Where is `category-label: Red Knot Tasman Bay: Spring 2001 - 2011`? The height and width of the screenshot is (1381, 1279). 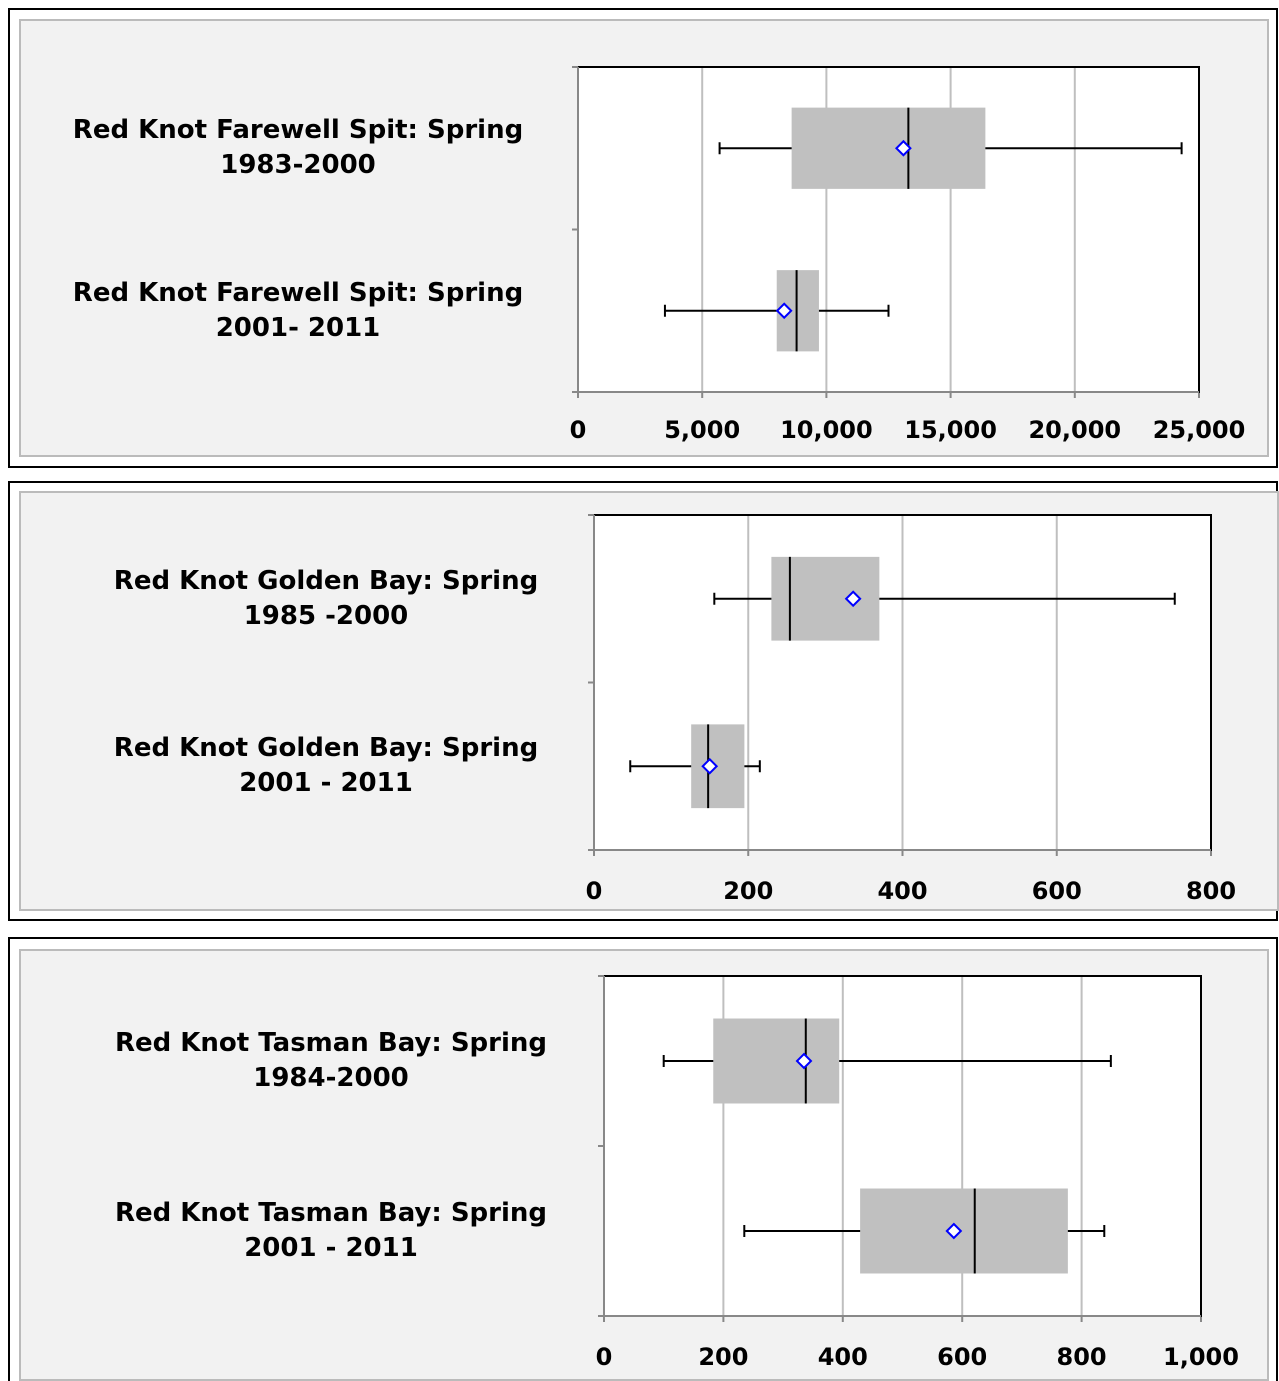 category-label: Red Knot Tasman Bay: Spring 2001 - 2011 is located at coordinates (331, 1230).